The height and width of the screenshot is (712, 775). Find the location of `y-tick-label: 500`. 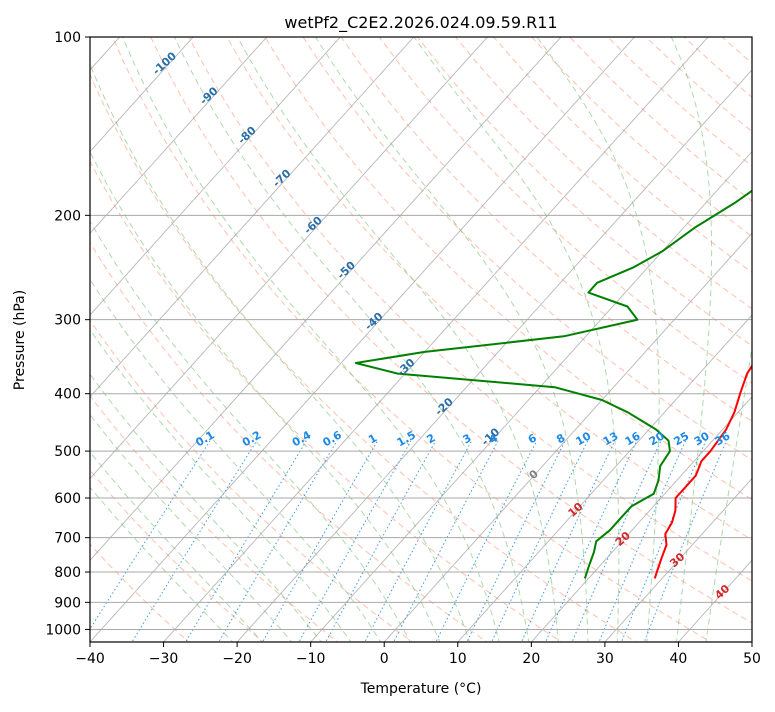

y-tick-label: 500 is located at coordinates (67, 452).